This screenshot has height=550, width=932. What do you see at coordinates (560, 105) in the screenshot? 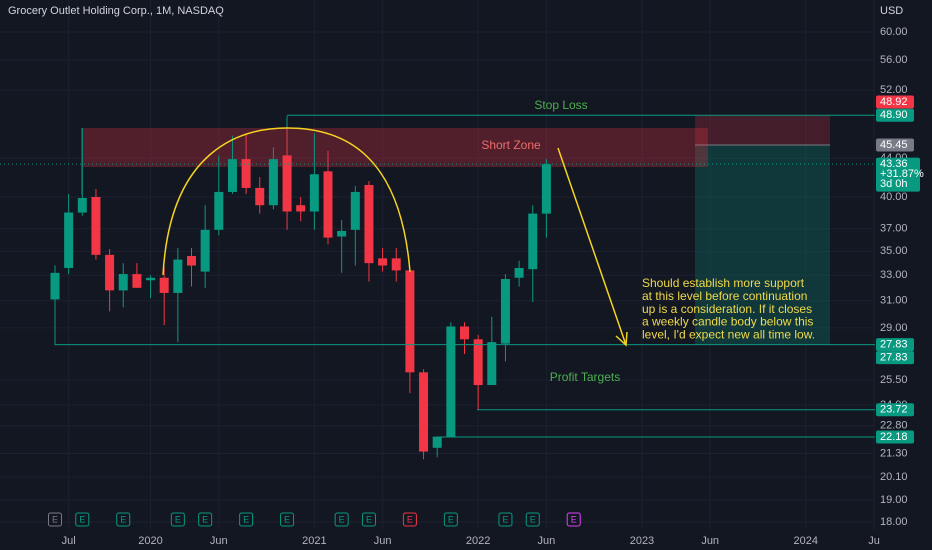
I see `stop-loss-label: Stop Loss` at bounding box center [560, 105].